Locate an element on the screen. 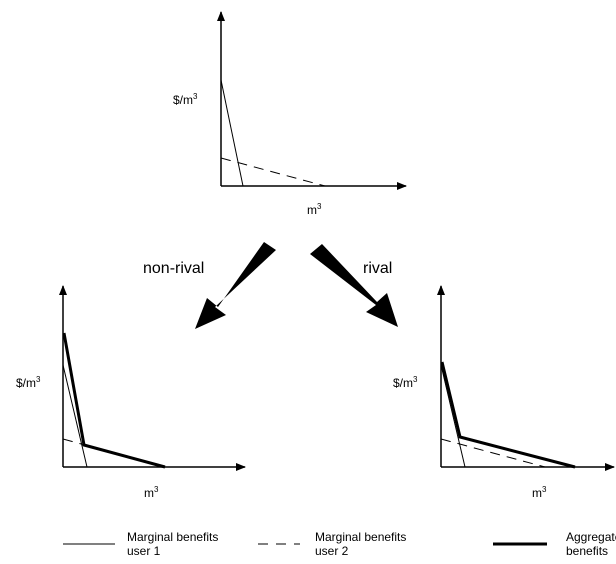  top-x-label: m3 is located at coordinates (314, 209).